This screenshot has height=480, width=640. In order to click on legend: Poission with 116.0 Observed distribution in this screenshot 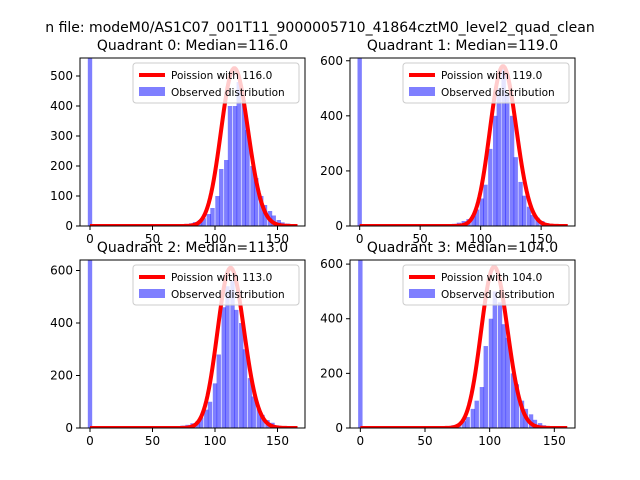, I will do `click(216, 83)`.